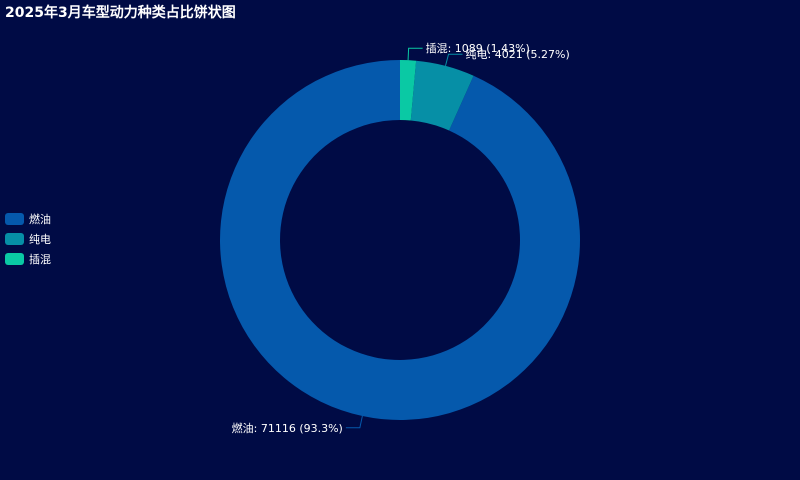 The width and height of the screenshot is (800, 480). What do you see at coordinates (40, 219) in the screenshot?
I see `legend-label-0: 燃油` at bounding box center [40, 219].